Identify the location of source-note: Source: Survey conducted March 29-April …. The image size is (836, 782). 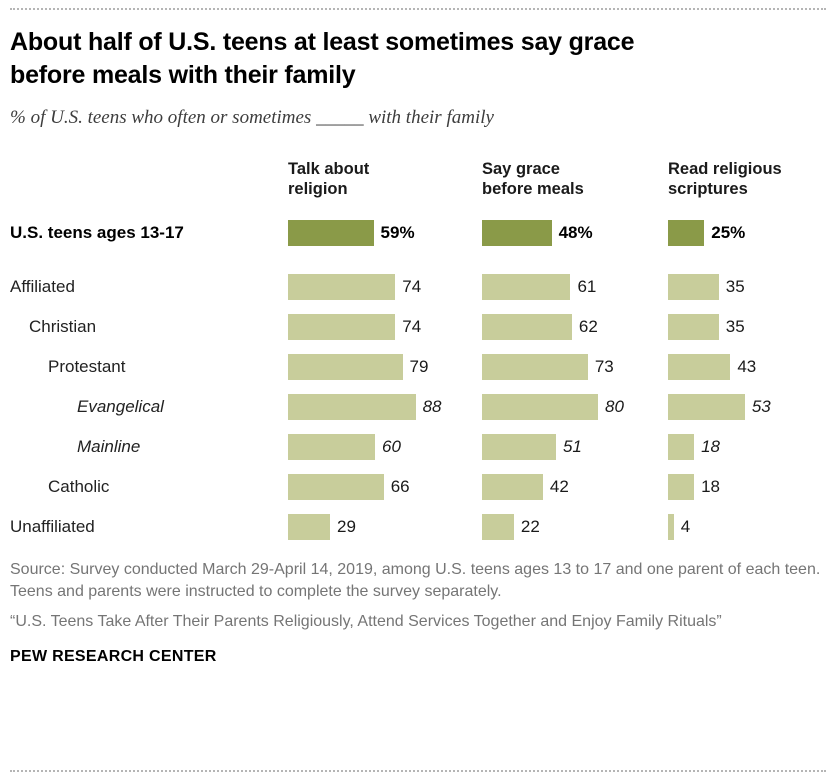
(415, 580).